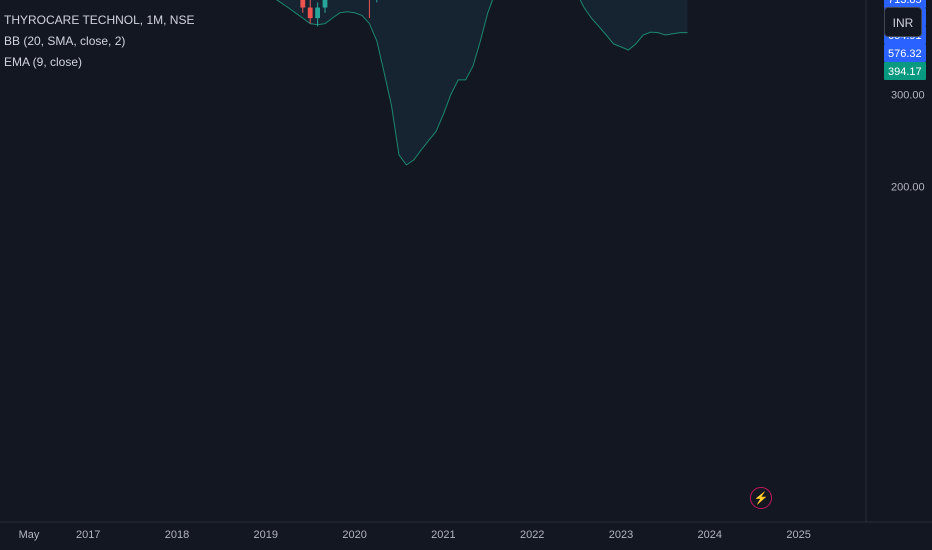  What do you see at coordinates (266, 535) in the screenshot?
I see `x-tick-label: 2019` at bounding box center [266, 535].